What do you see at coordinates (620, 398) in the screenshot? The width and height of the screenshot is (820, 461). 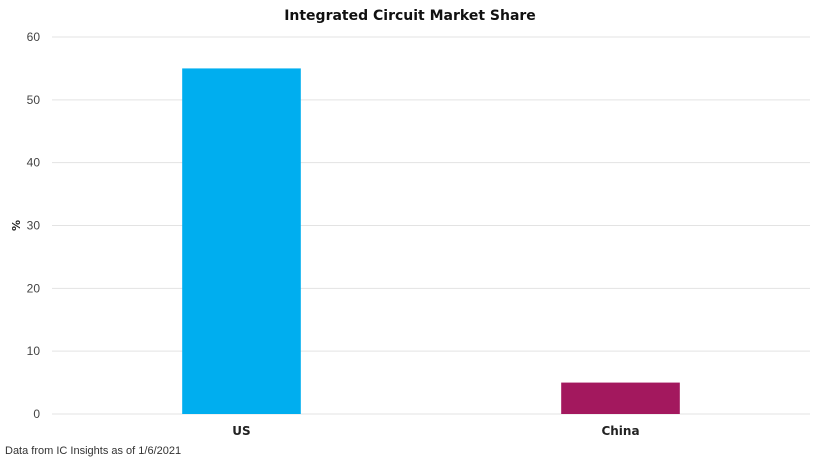 I see `bar-china` at bounding box center [620, 398].